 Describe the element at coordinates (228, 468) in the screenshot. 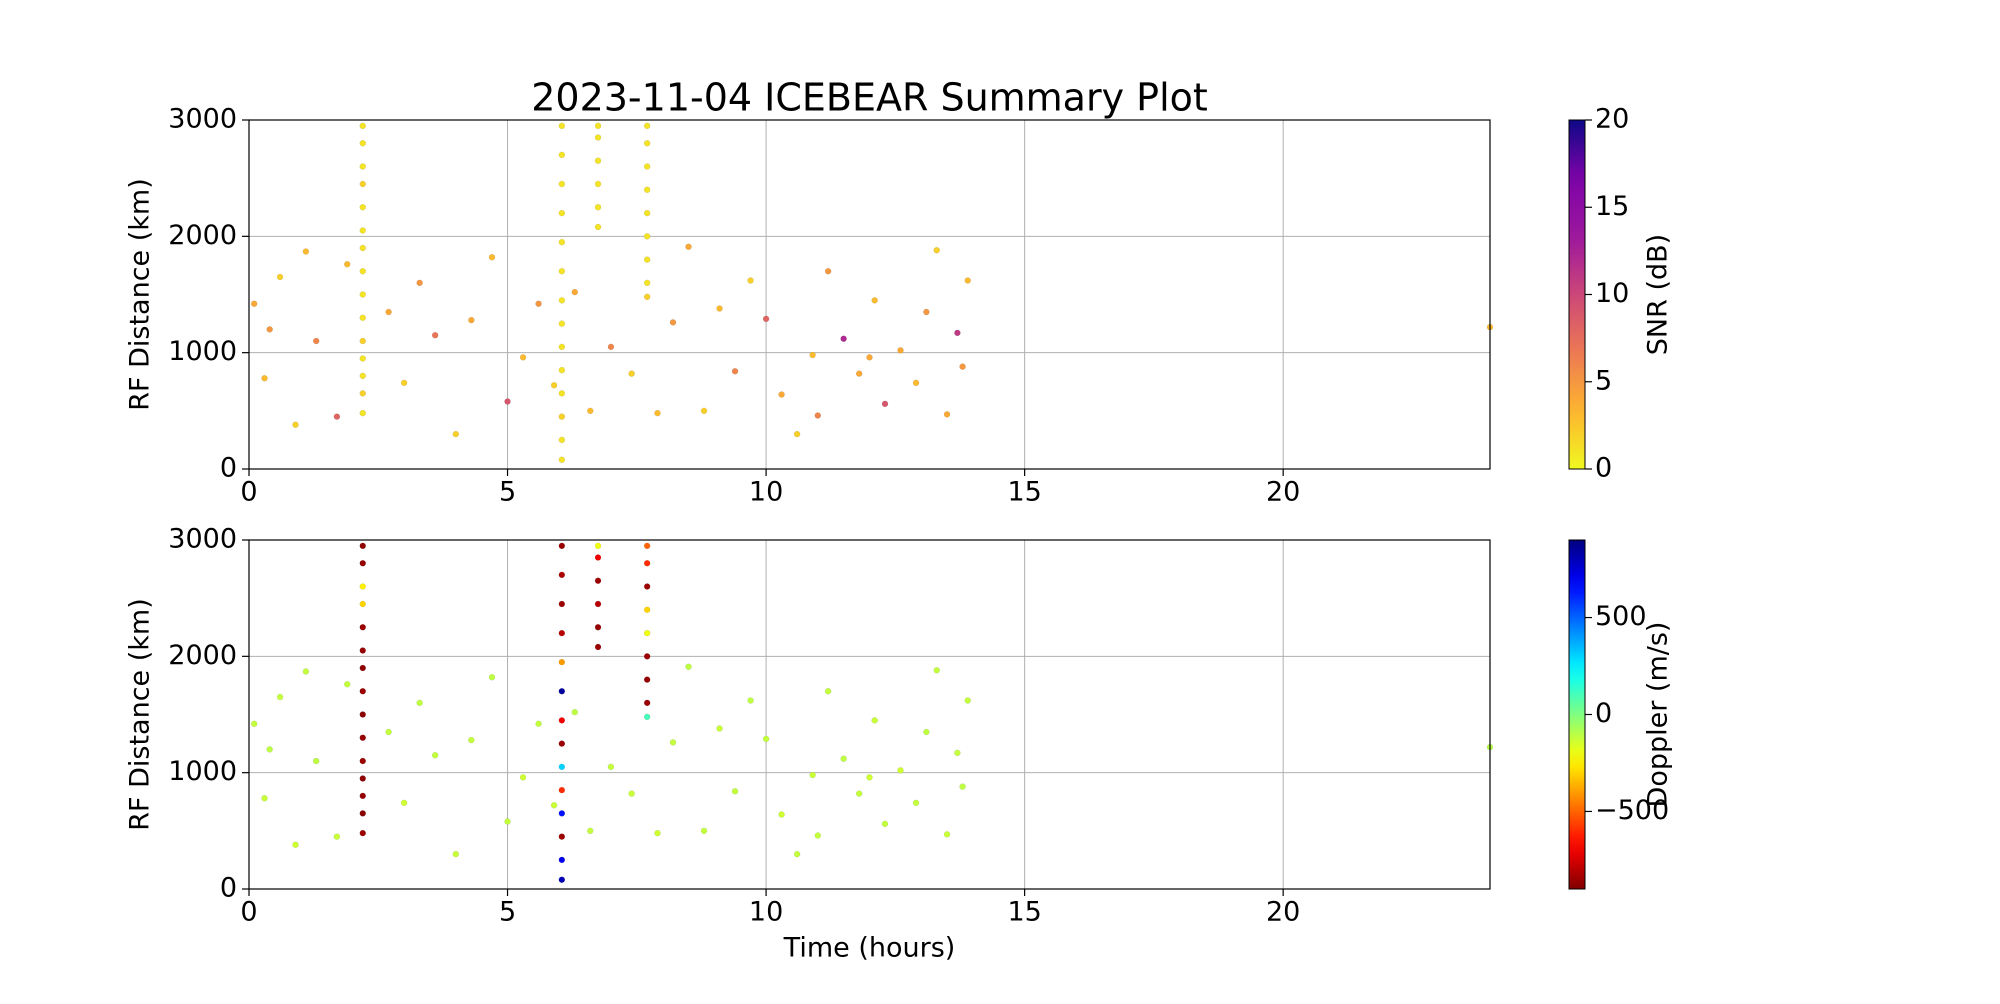

I see `y-tick-label: 0` at that location.